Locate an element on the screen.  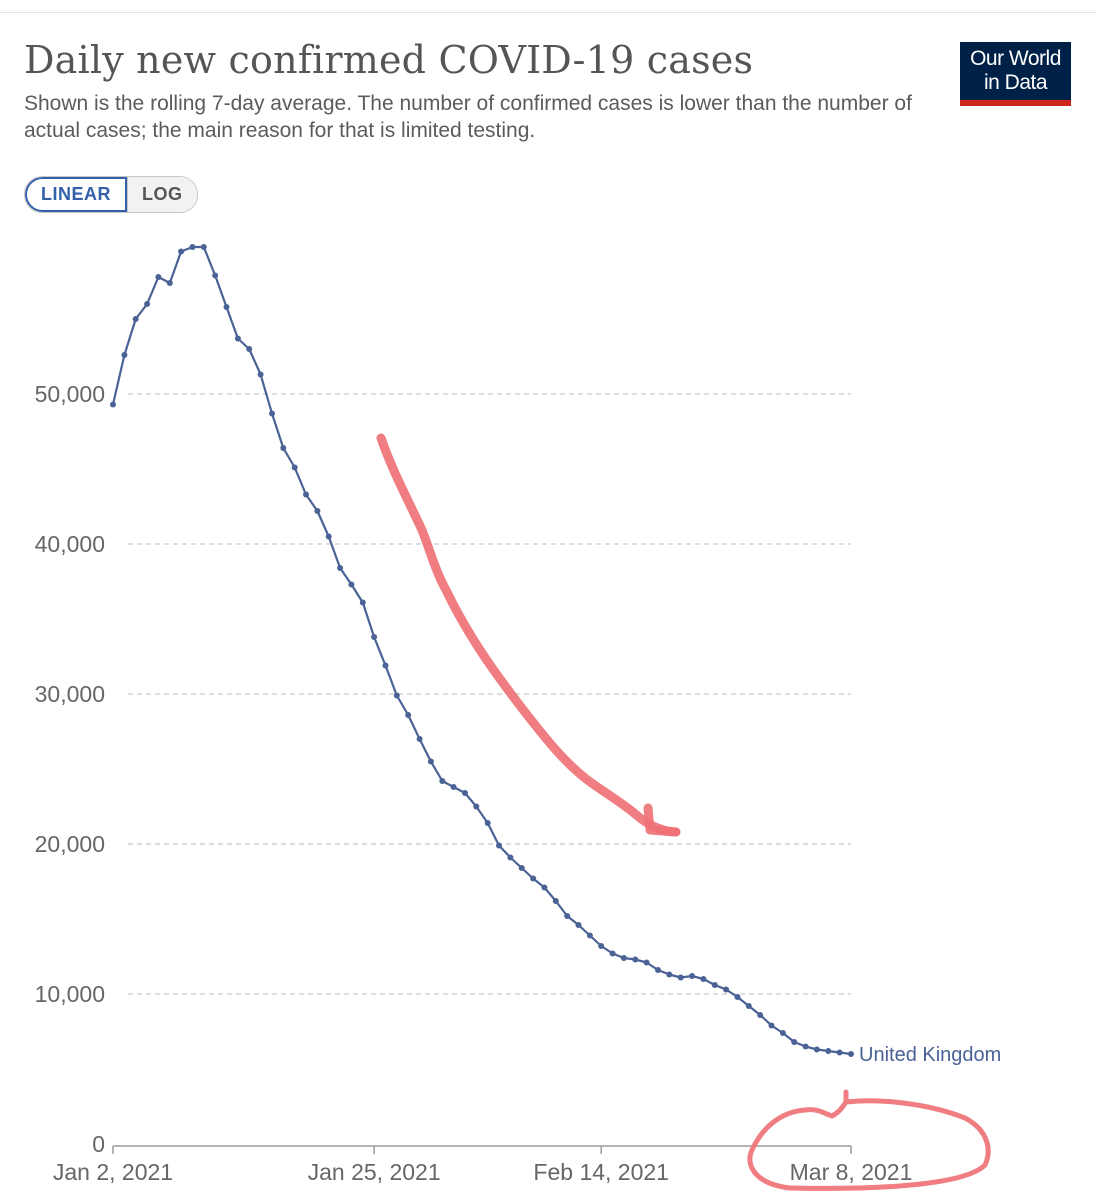
series-label-united-kingdom: United Kingdom is located at coordinates (930, 1055).